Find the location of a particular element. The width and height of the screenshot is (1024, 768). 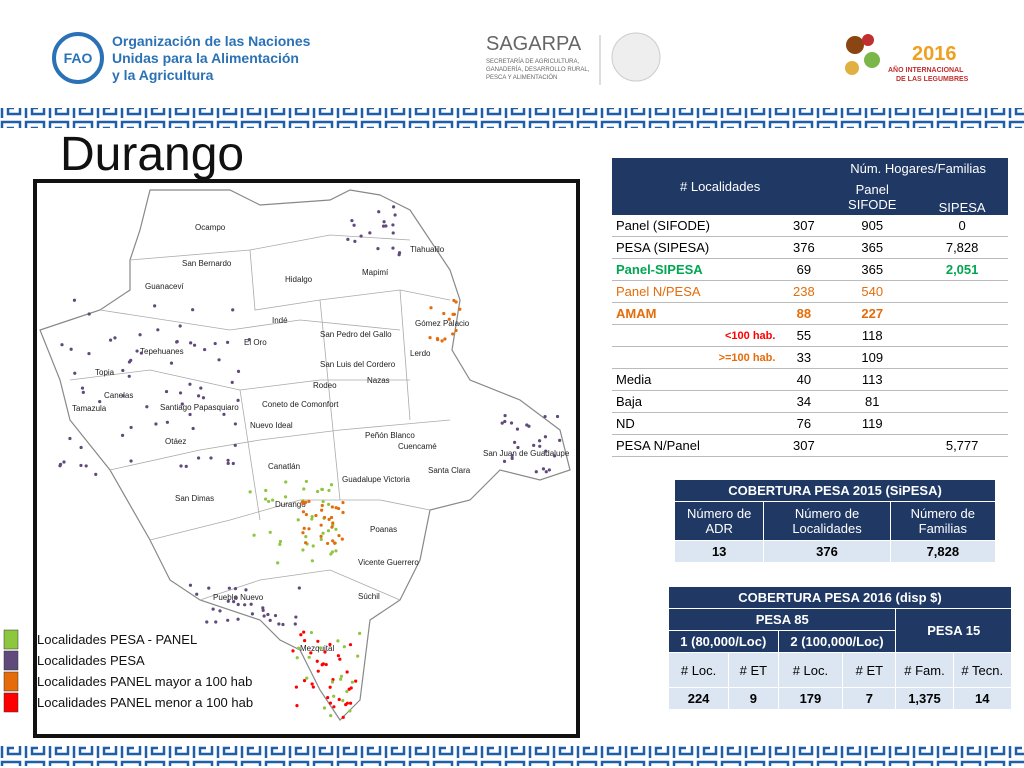

header: # Loc. is located at coordinates (698, 670).